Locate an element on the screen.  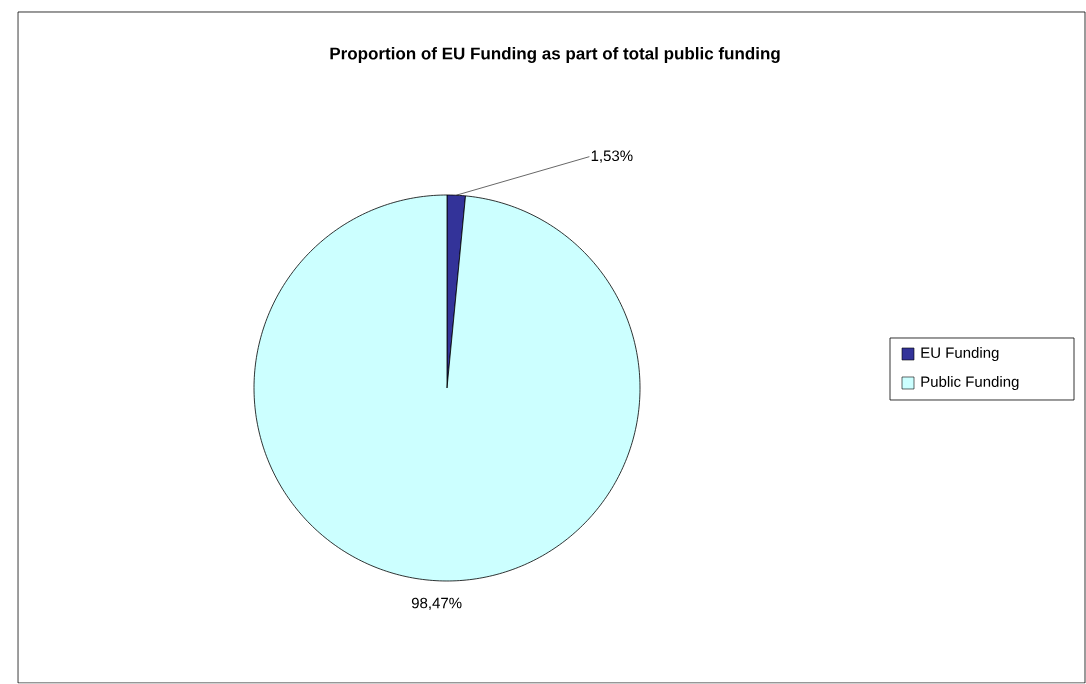
data-label: 1,53% is located at coordinates (612, 156).